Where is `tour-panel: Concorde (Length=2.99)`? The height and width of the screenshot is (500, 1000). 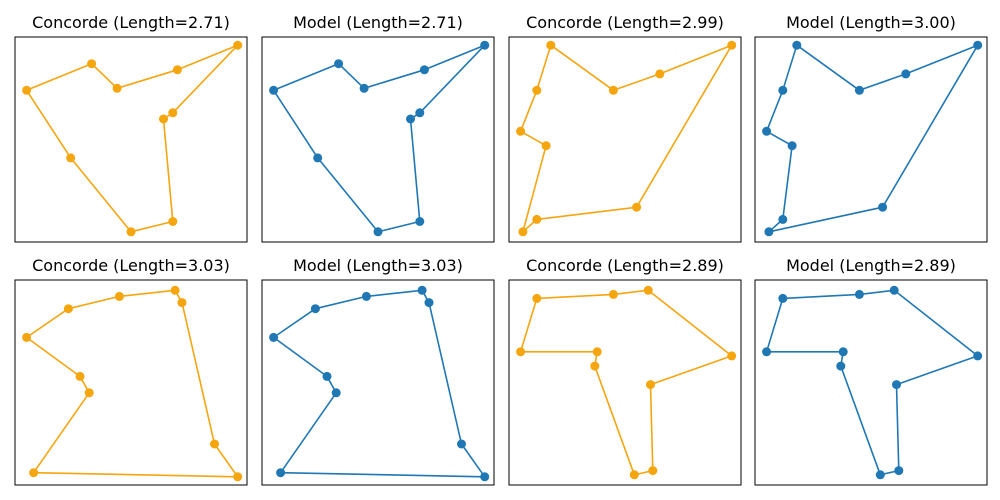 tour-panel: Concorde (Length=2.99) is located at coordinates (625, 128).